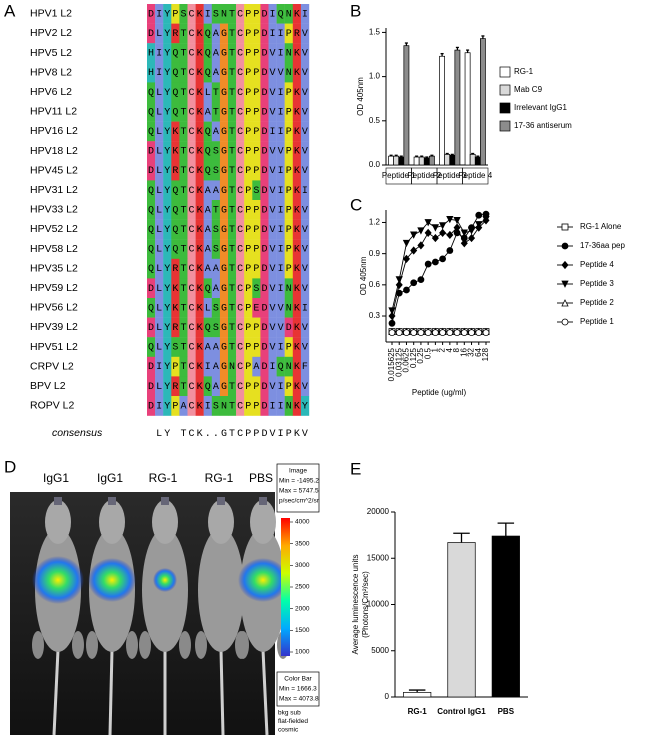 Image resolution: width=664 pixels, height=735 pixels. Describe the element at coordinates (265, 692) in the screenshot. I see `mouse-tail` at that location.